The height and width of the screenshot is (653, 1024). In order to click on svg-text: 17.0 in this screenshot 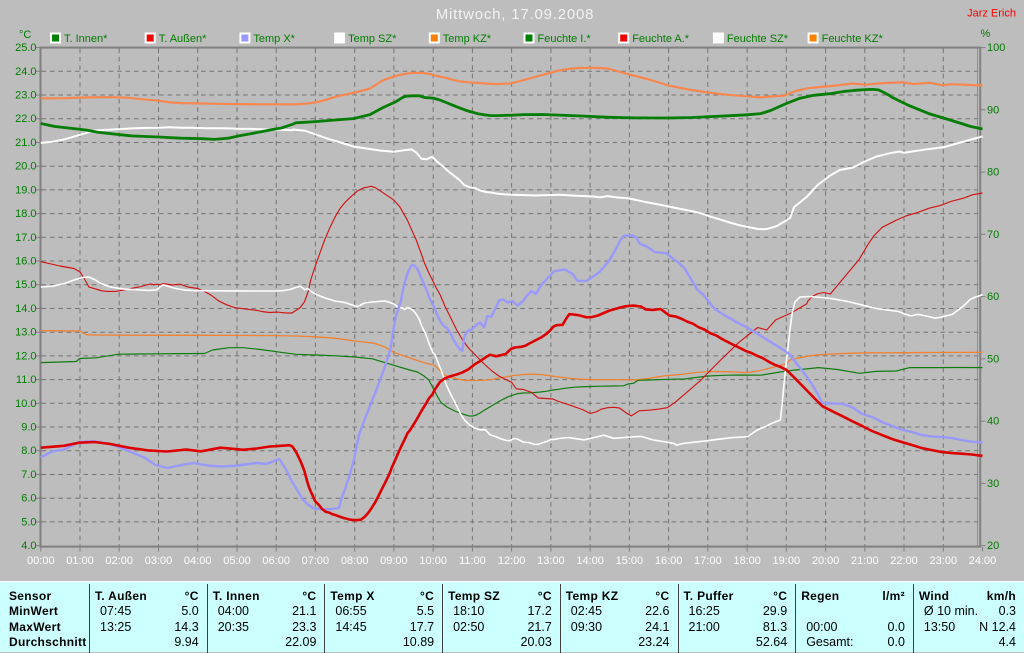, I will do `click(25, 238)`.